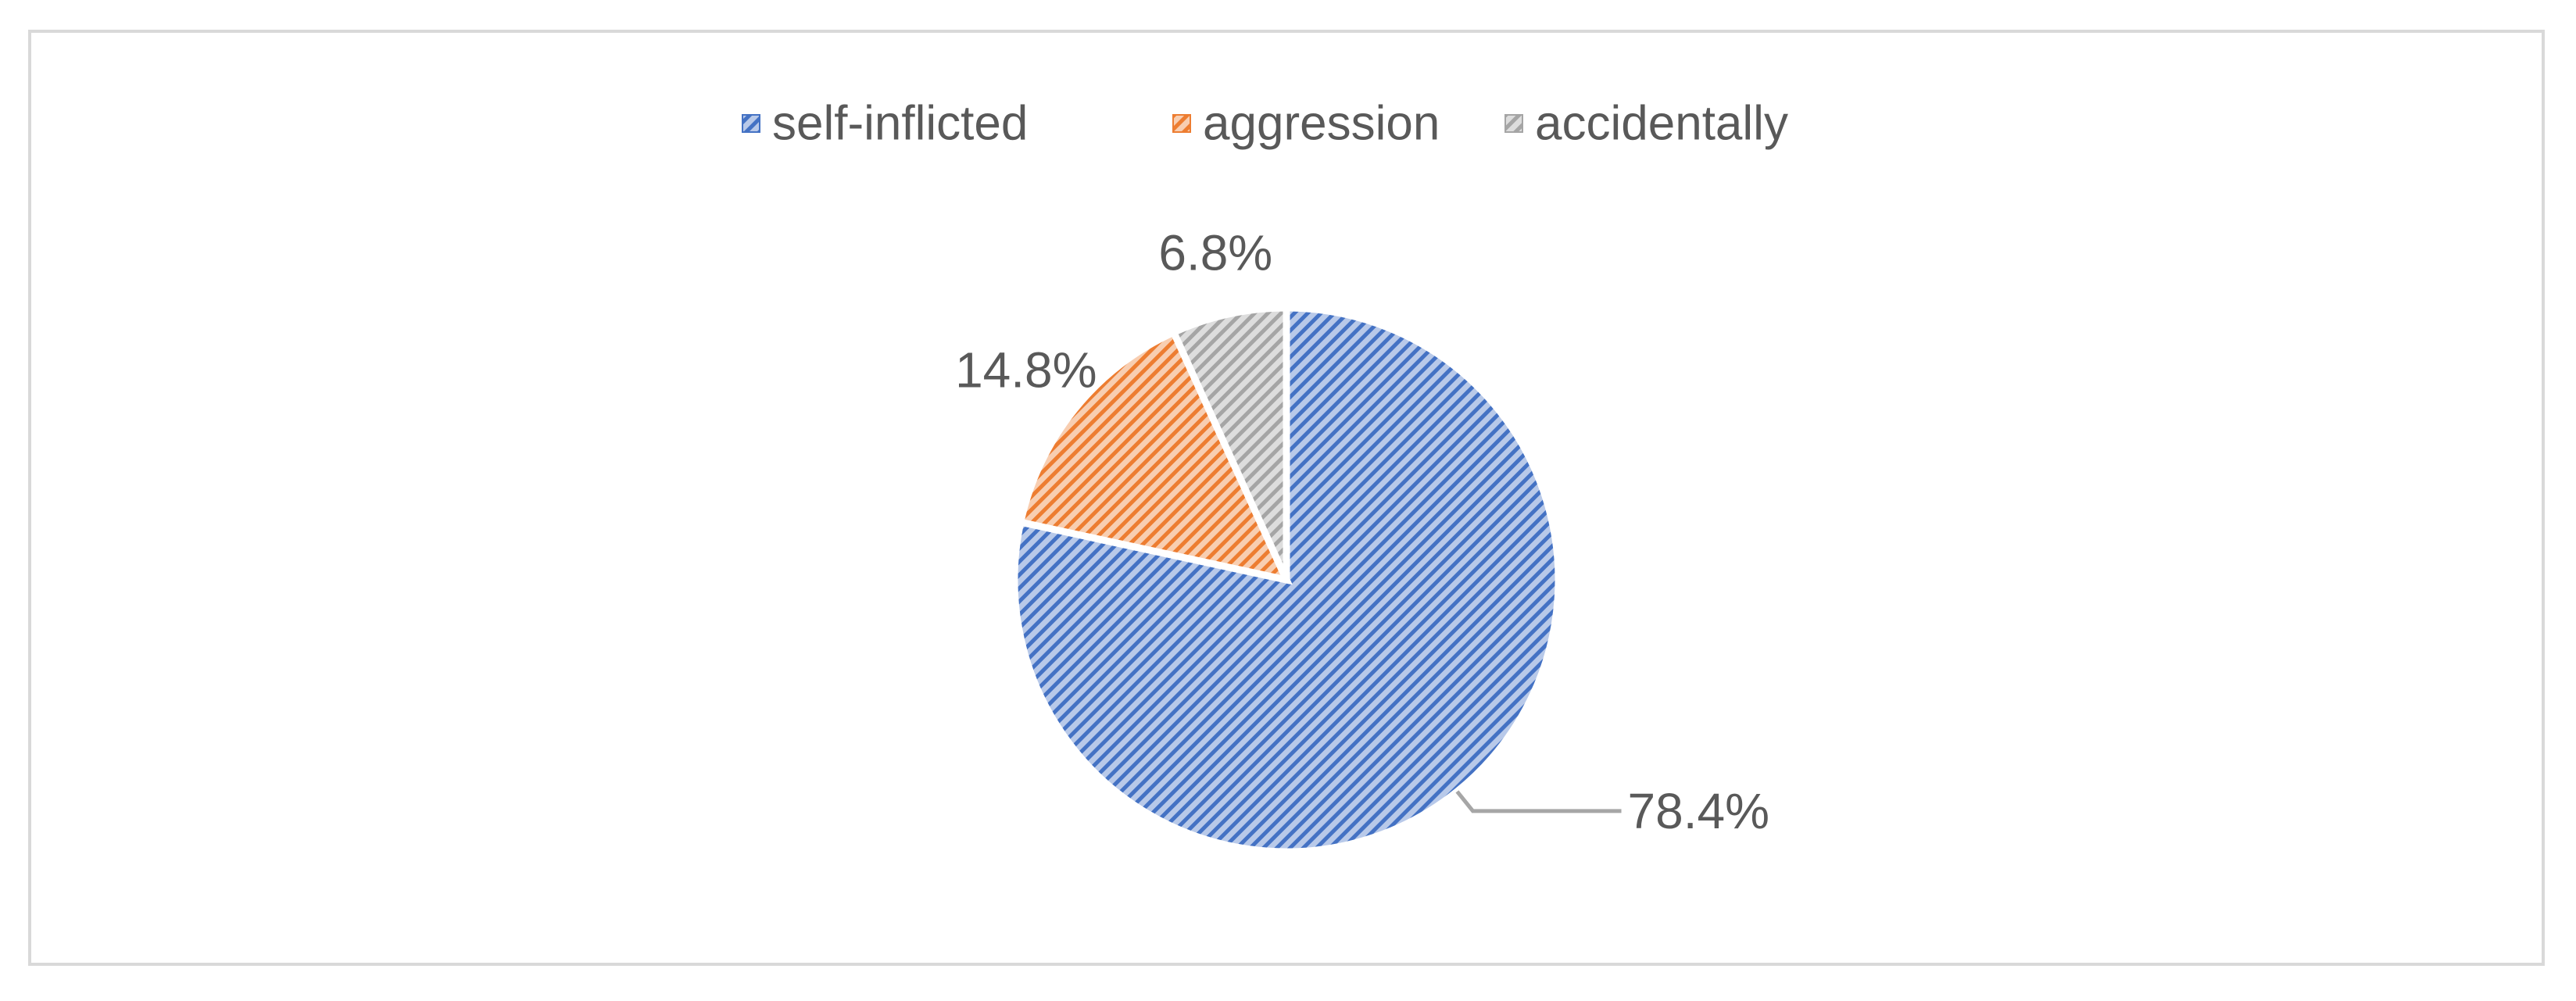  I want to click on leader-line-self-inflicted, so click(1538, 801).